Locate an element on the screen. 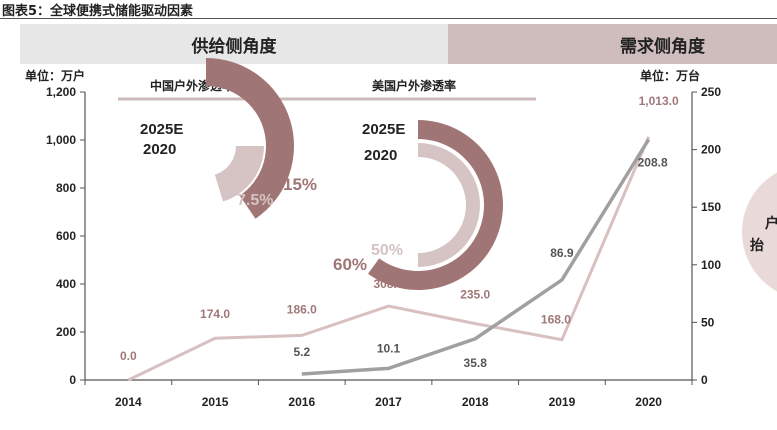 The height and width of the screenshot is (430, 777). right-tick-label: 250 is located at coordinates (711, 92).